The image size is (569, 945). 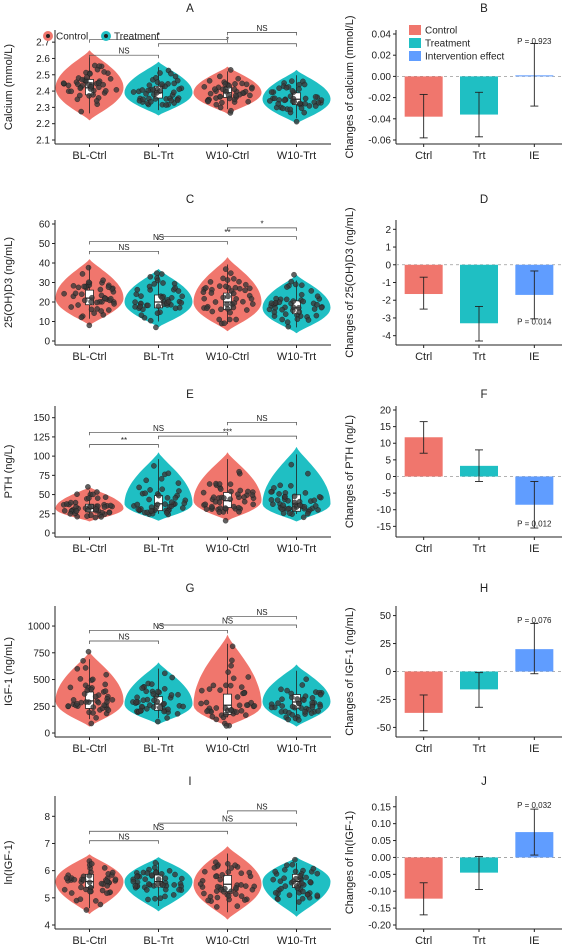 I want to click on legend-label: Intervention effect, so click(x=465, y=57).